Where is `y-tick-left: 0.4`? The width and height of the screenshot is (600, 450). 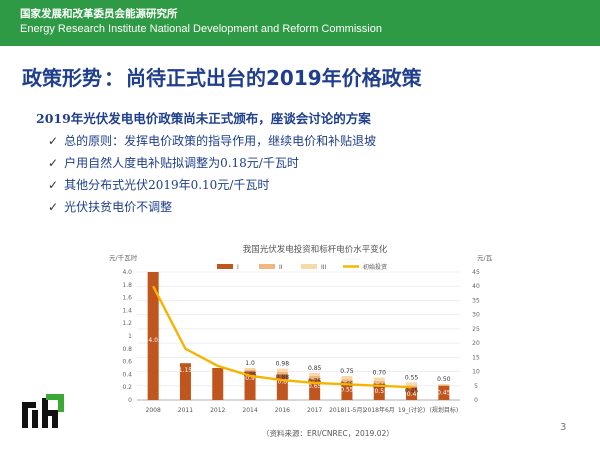 y-tick-left: 0.4 is located at coordinates (127, 374).